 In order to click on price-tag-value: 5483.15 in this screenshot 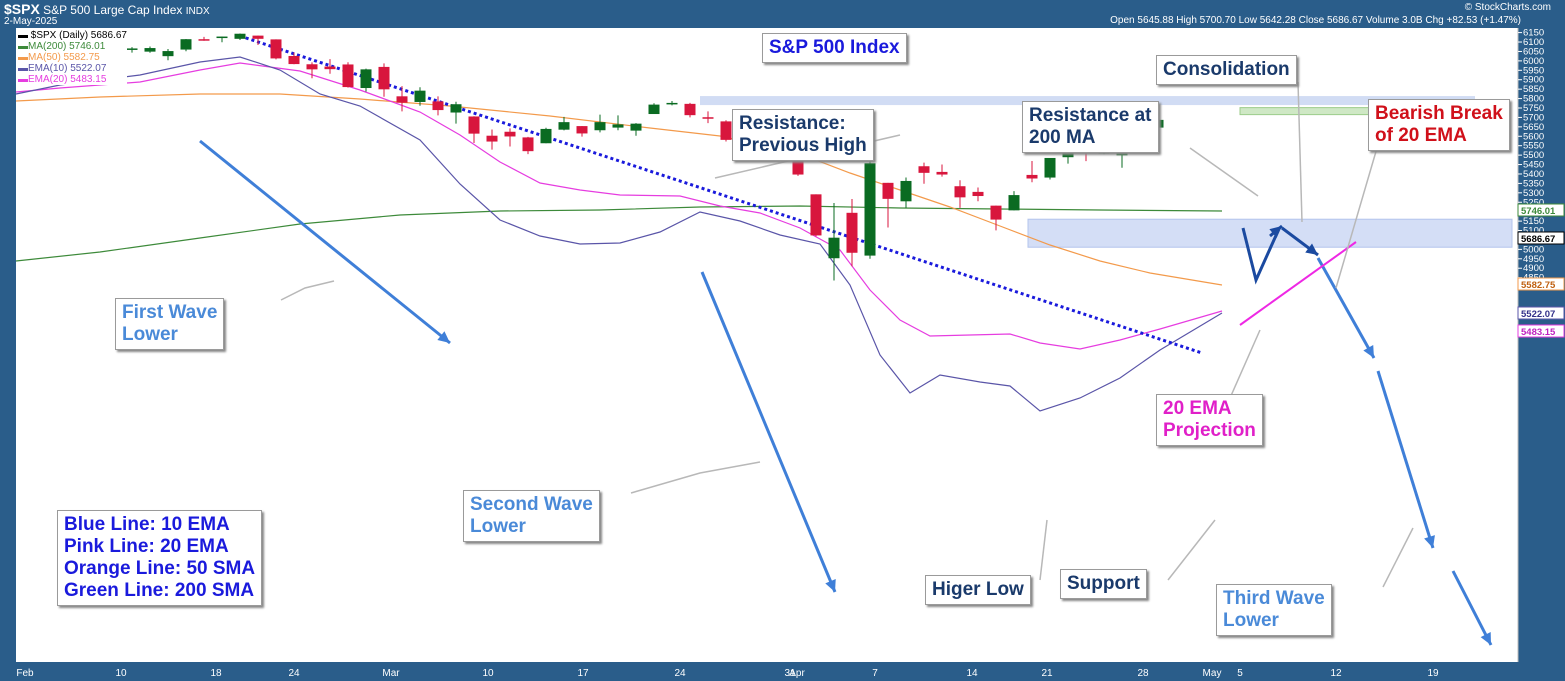, I will do `click(1538, 332)`.